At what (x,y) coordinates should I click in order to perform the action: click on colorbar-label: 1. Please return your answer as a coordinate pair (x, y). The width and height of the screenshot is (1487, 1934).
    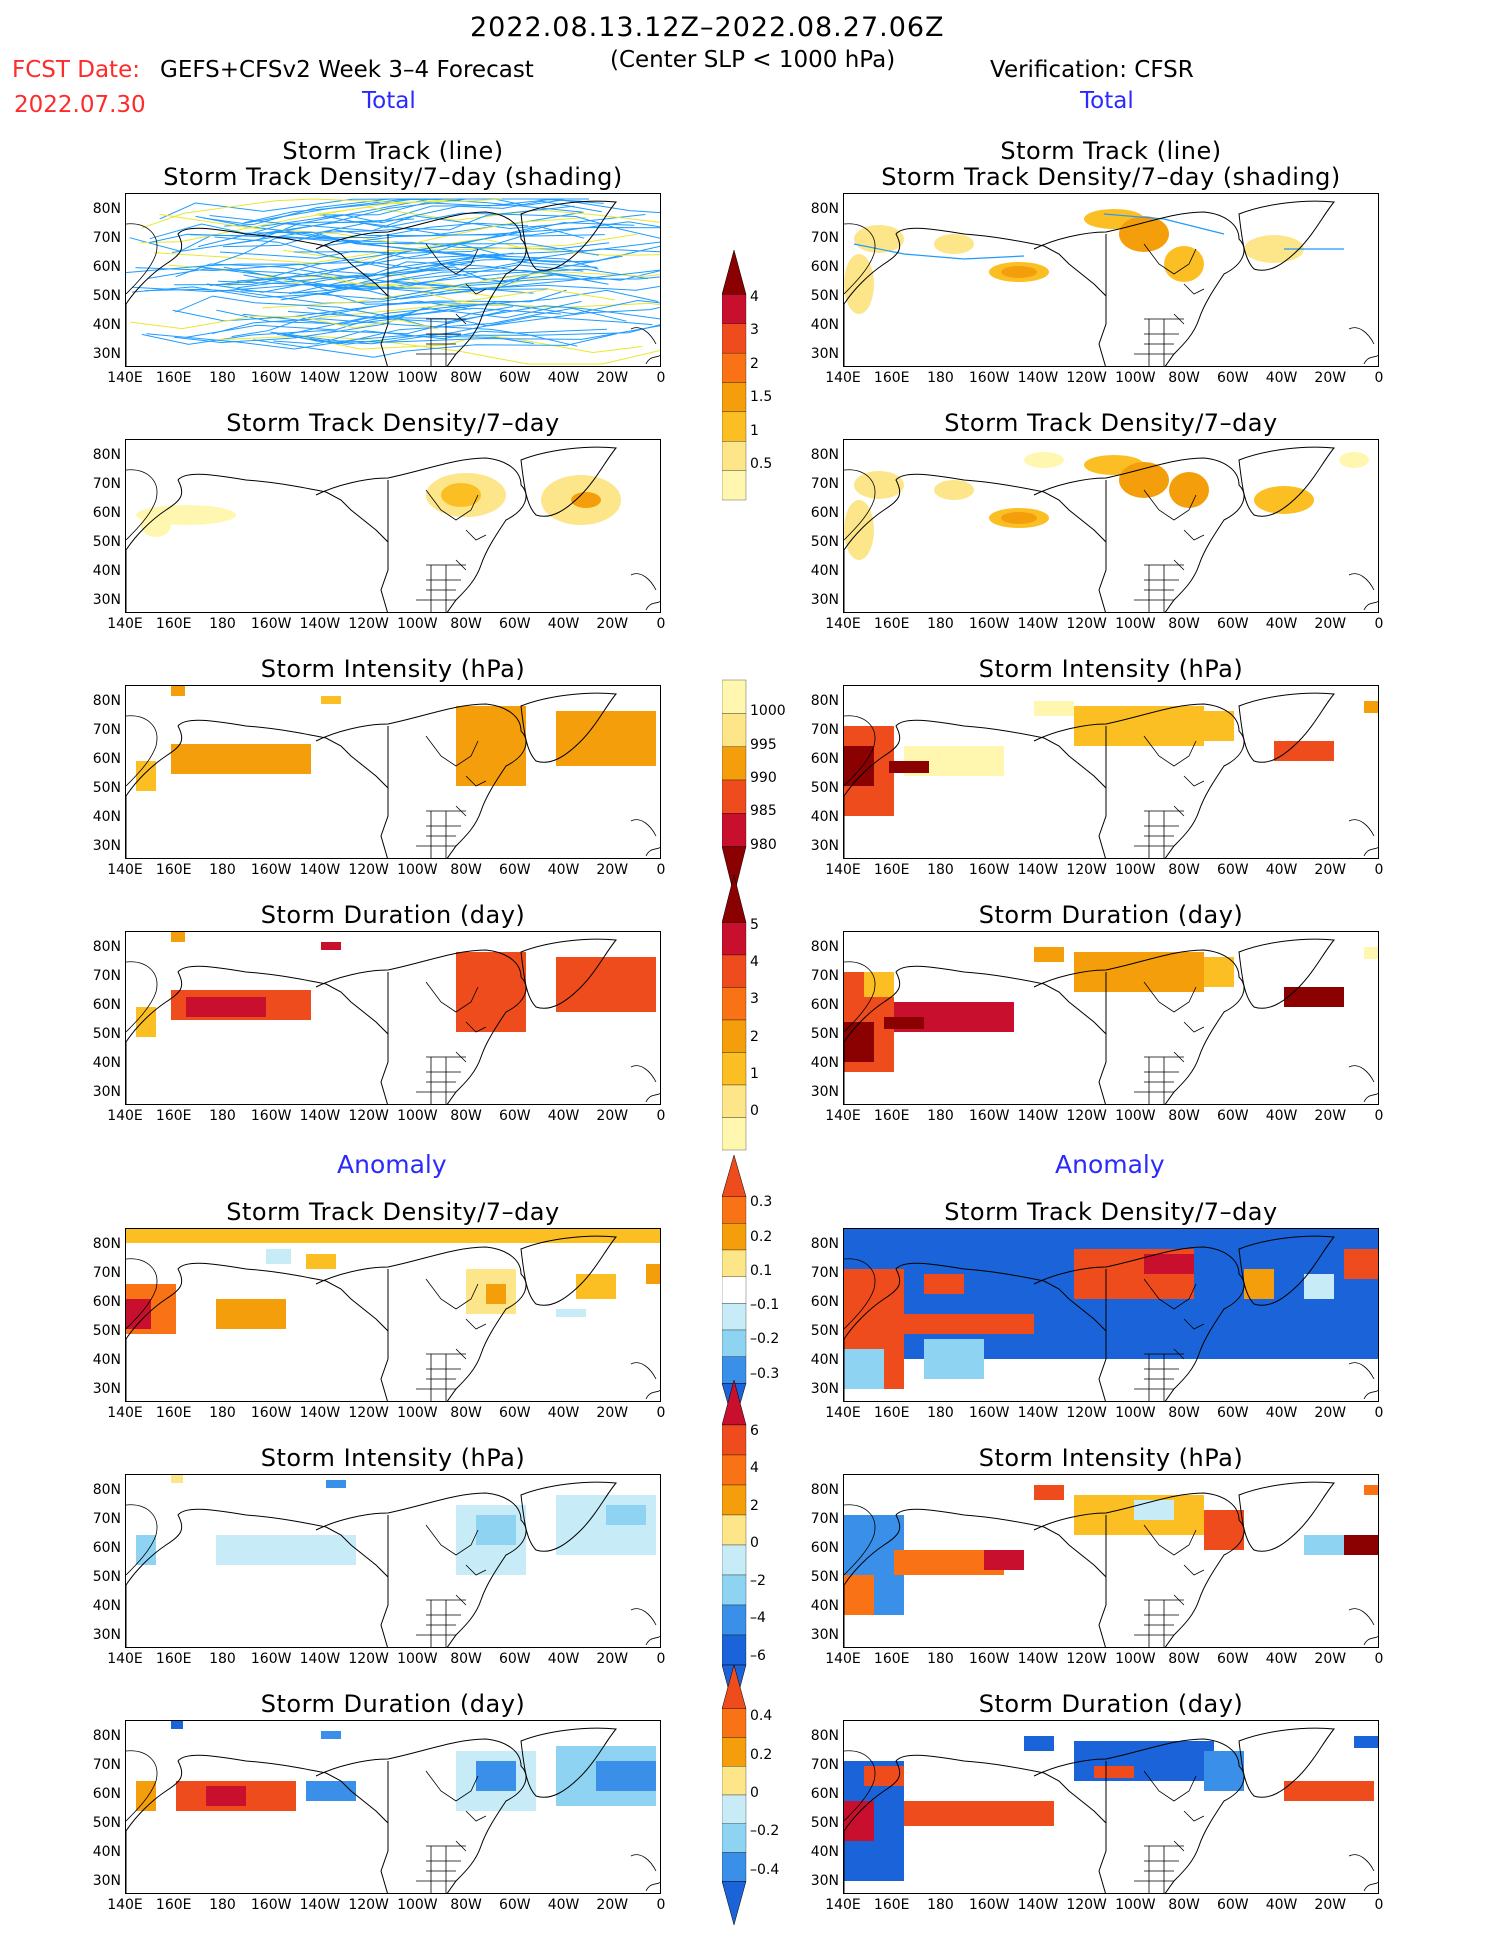
    Looking at the image, I should click on (754, 430).